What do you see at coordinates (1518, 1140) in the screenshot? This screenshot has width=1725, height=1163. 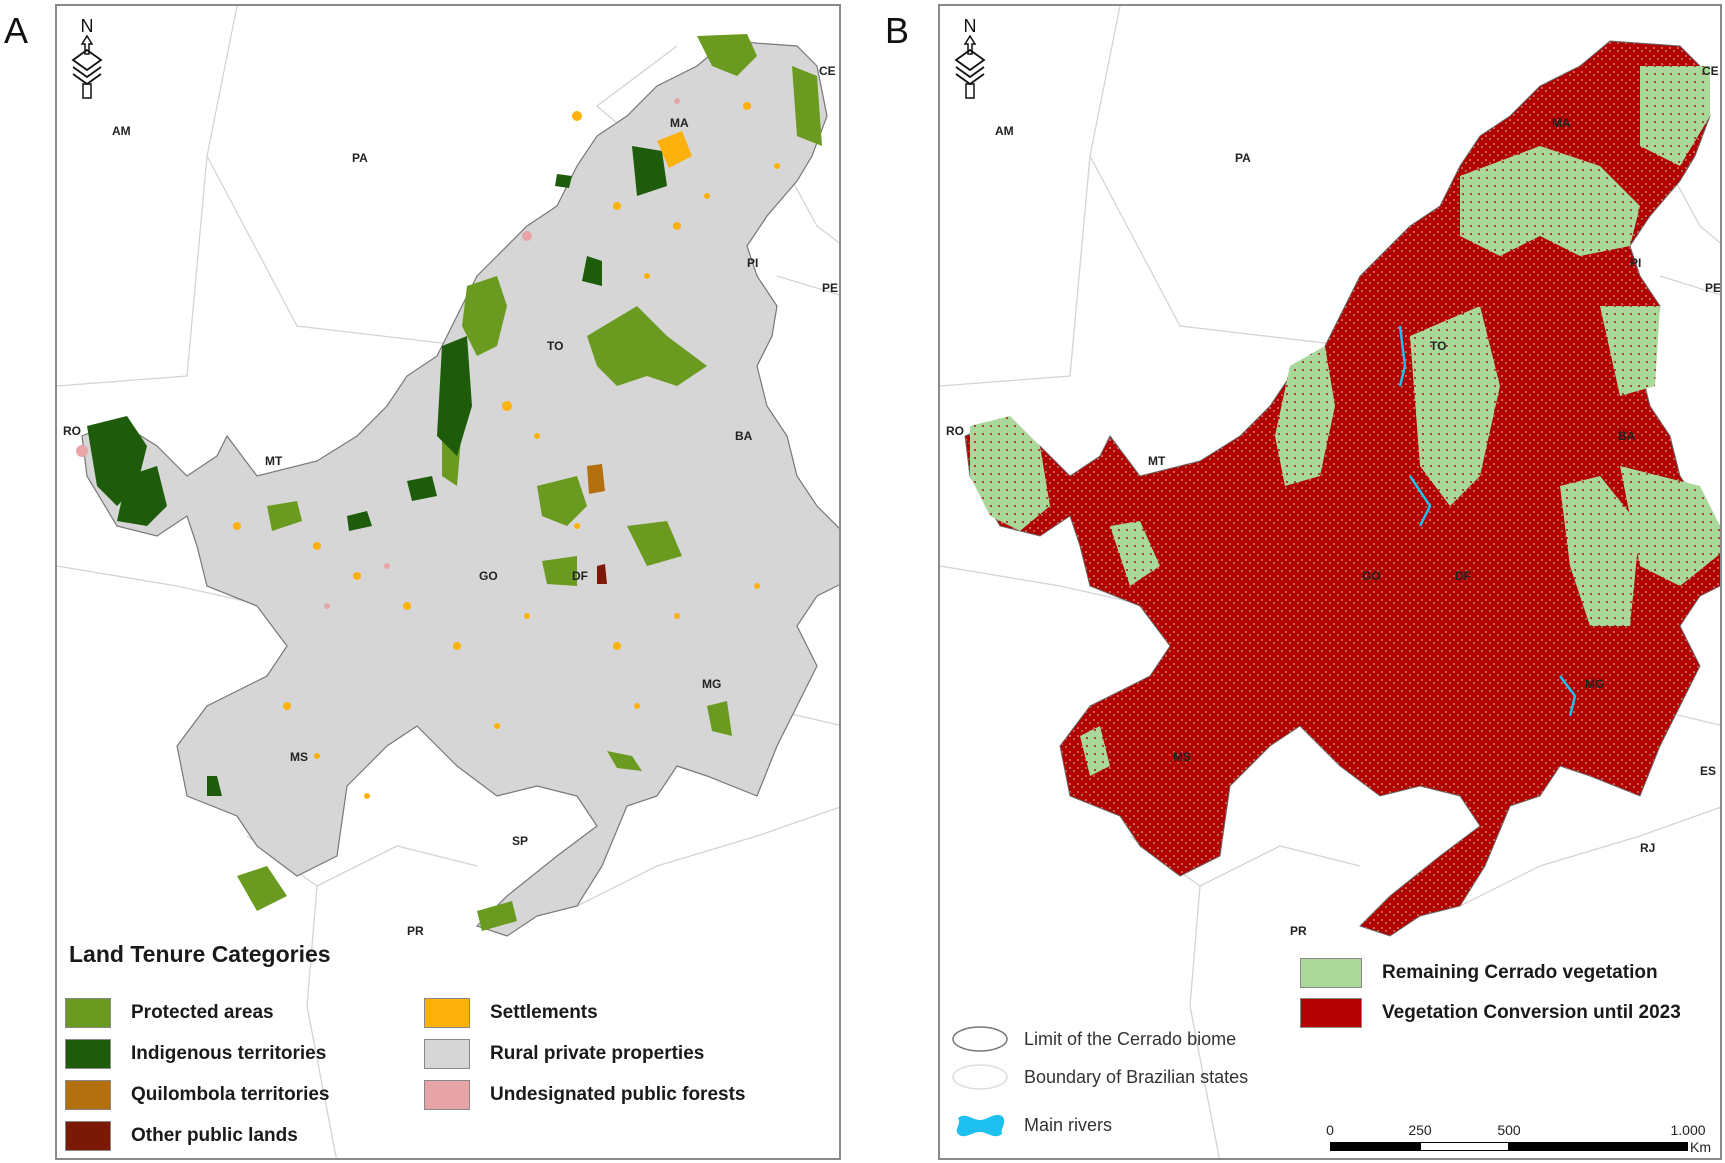 I see `scale-bar: 0 250 500 1.000 Km` at bounding box center [1518, 1140].